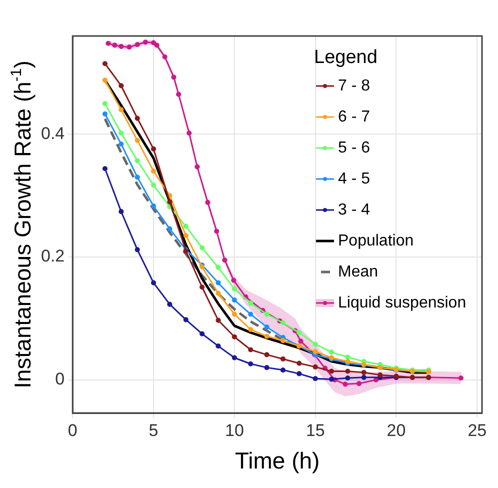 This screenshot has width=498, height=488. I want to click on legend-label: Mean, so click(358, 271).